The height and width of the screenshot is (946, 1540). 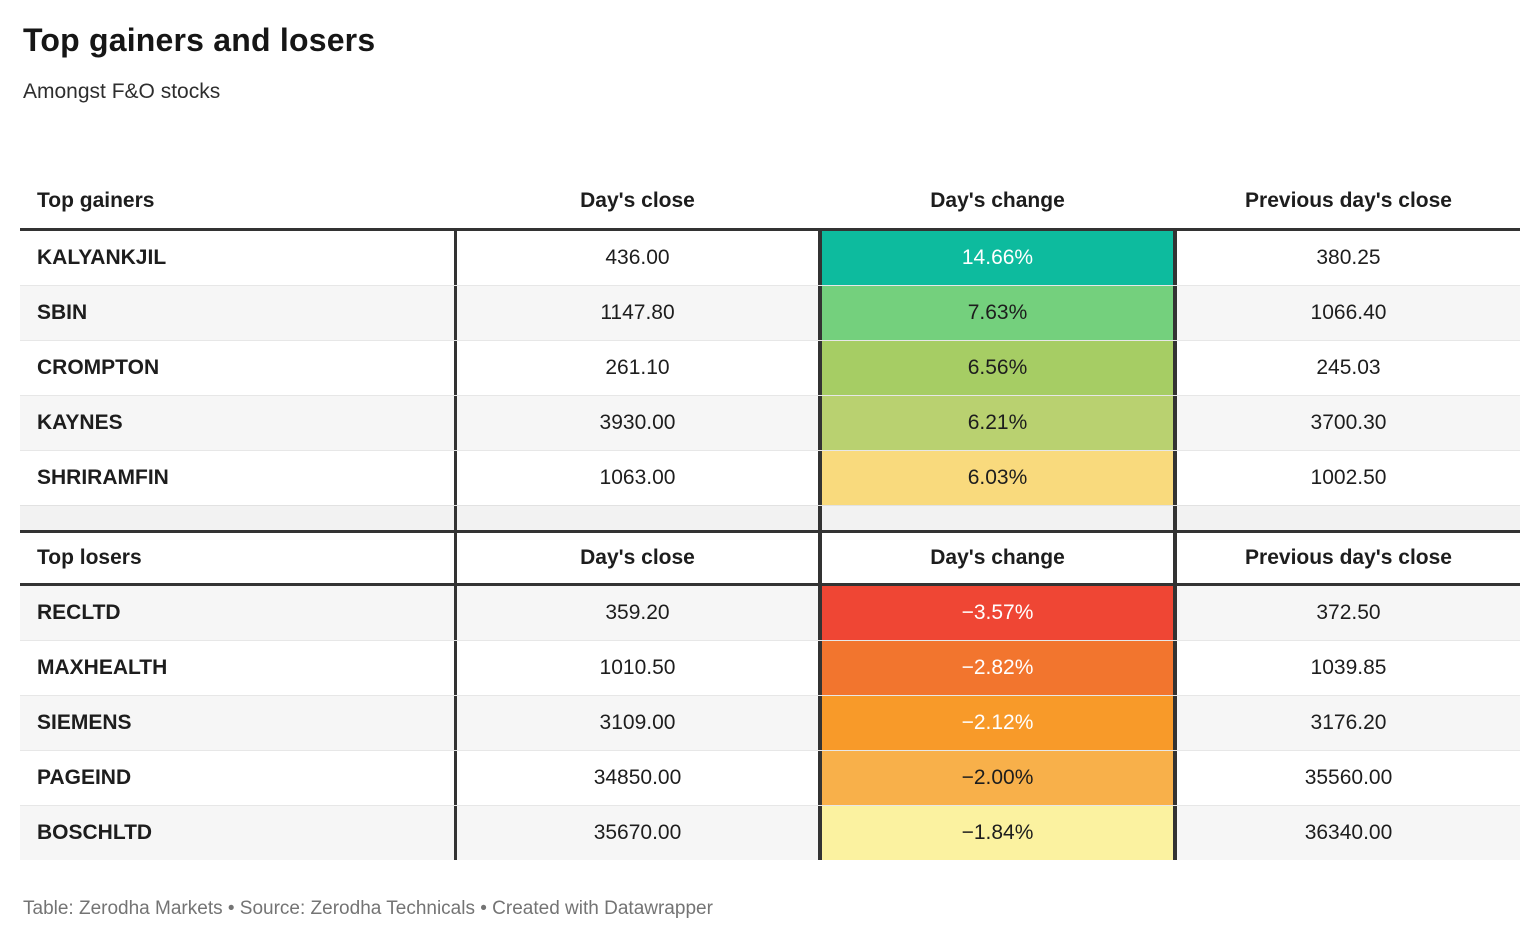 I want to click on days-change-value: −2.12%, so click(x=997, y=723).